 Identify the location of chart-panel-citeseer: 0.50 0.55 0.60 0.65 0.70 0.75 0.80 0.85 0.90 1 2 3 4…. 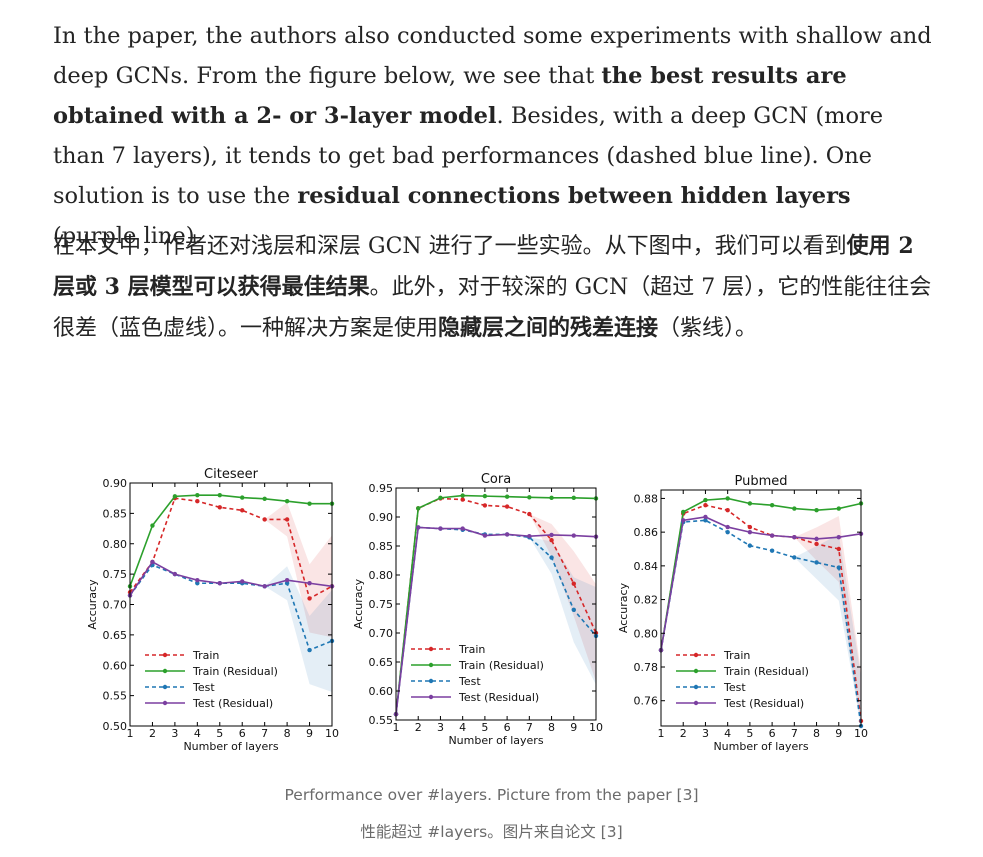
(212, 610).